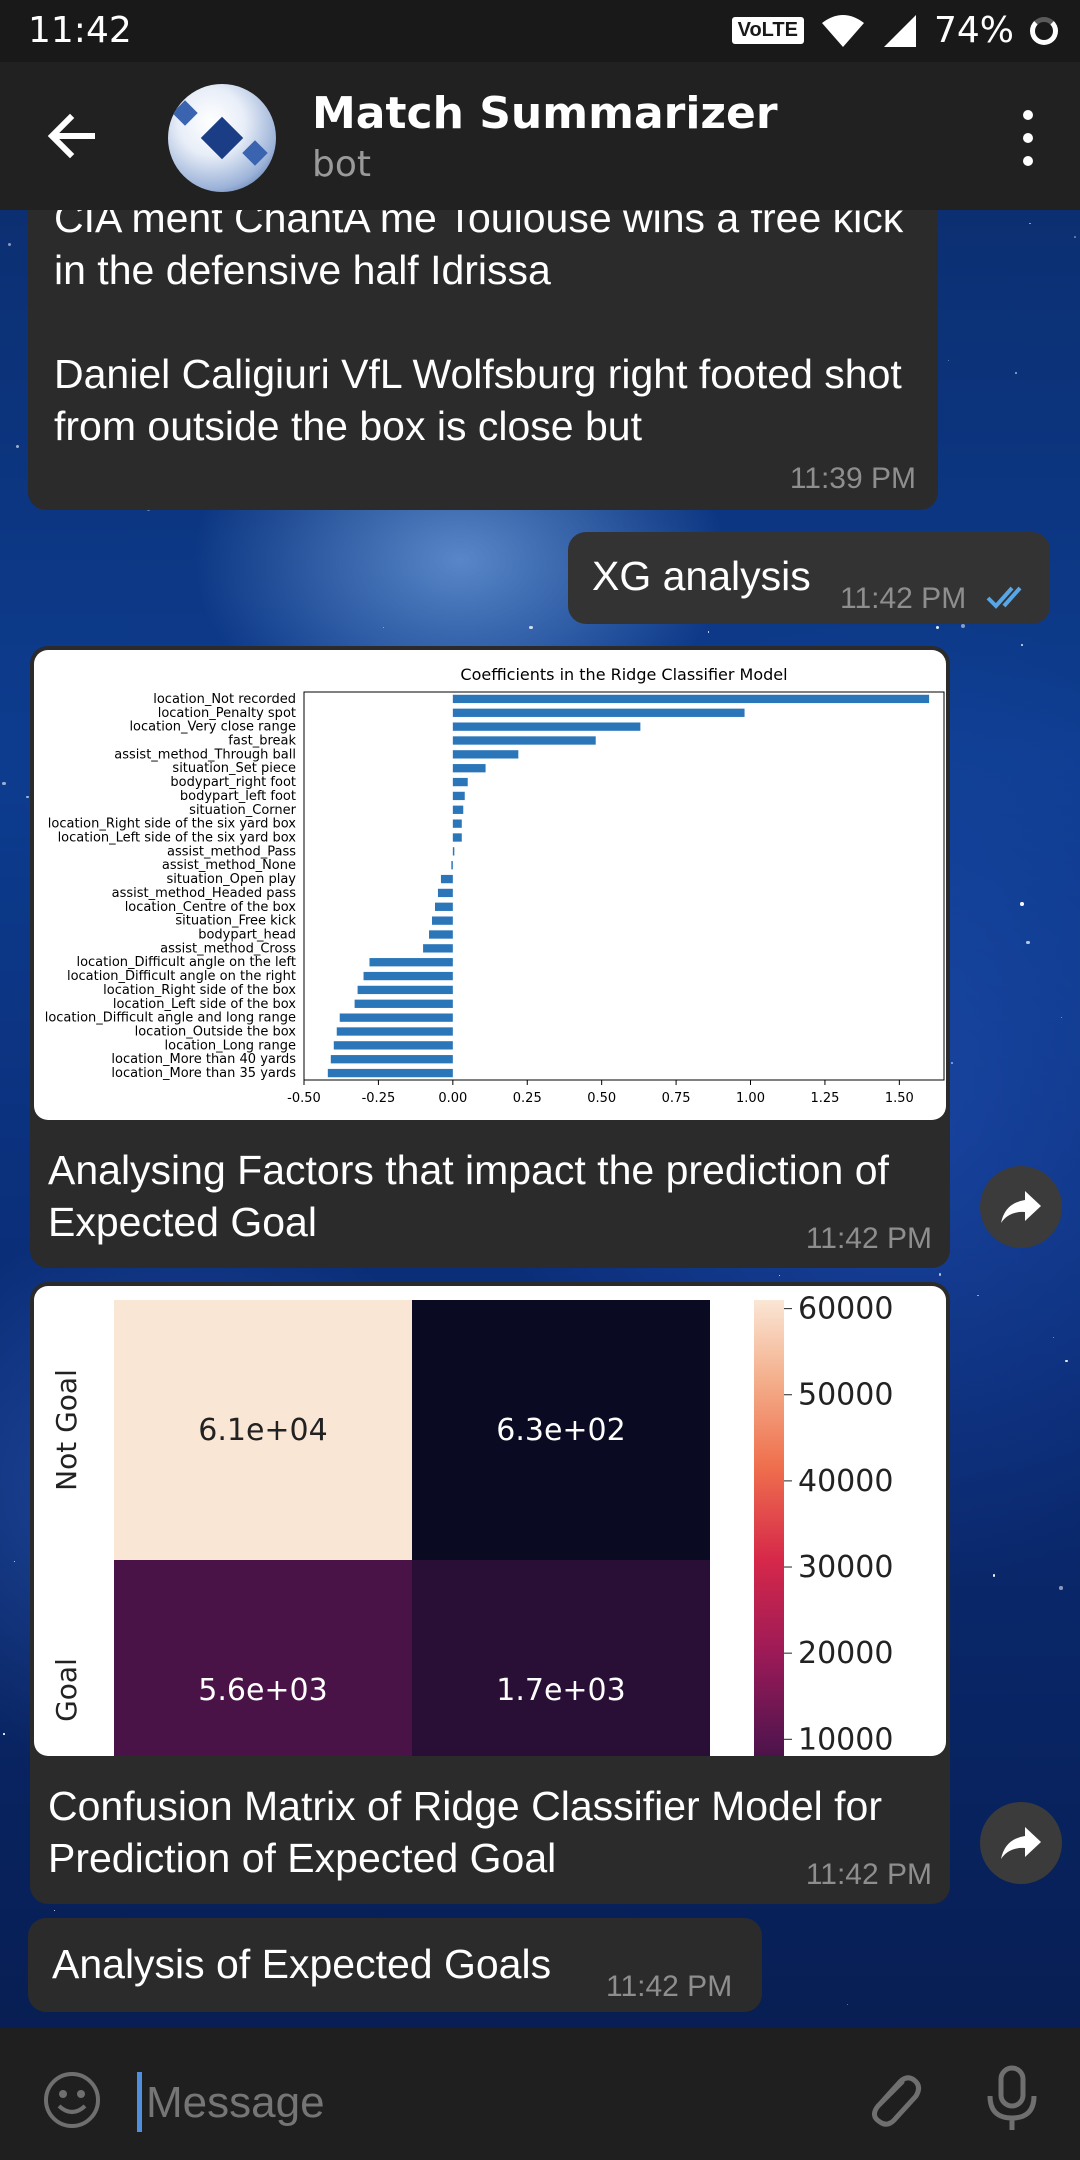  I want to click on message-bubble: Analysis of Expected Goals 11:42 PM, so click(395, 1965).